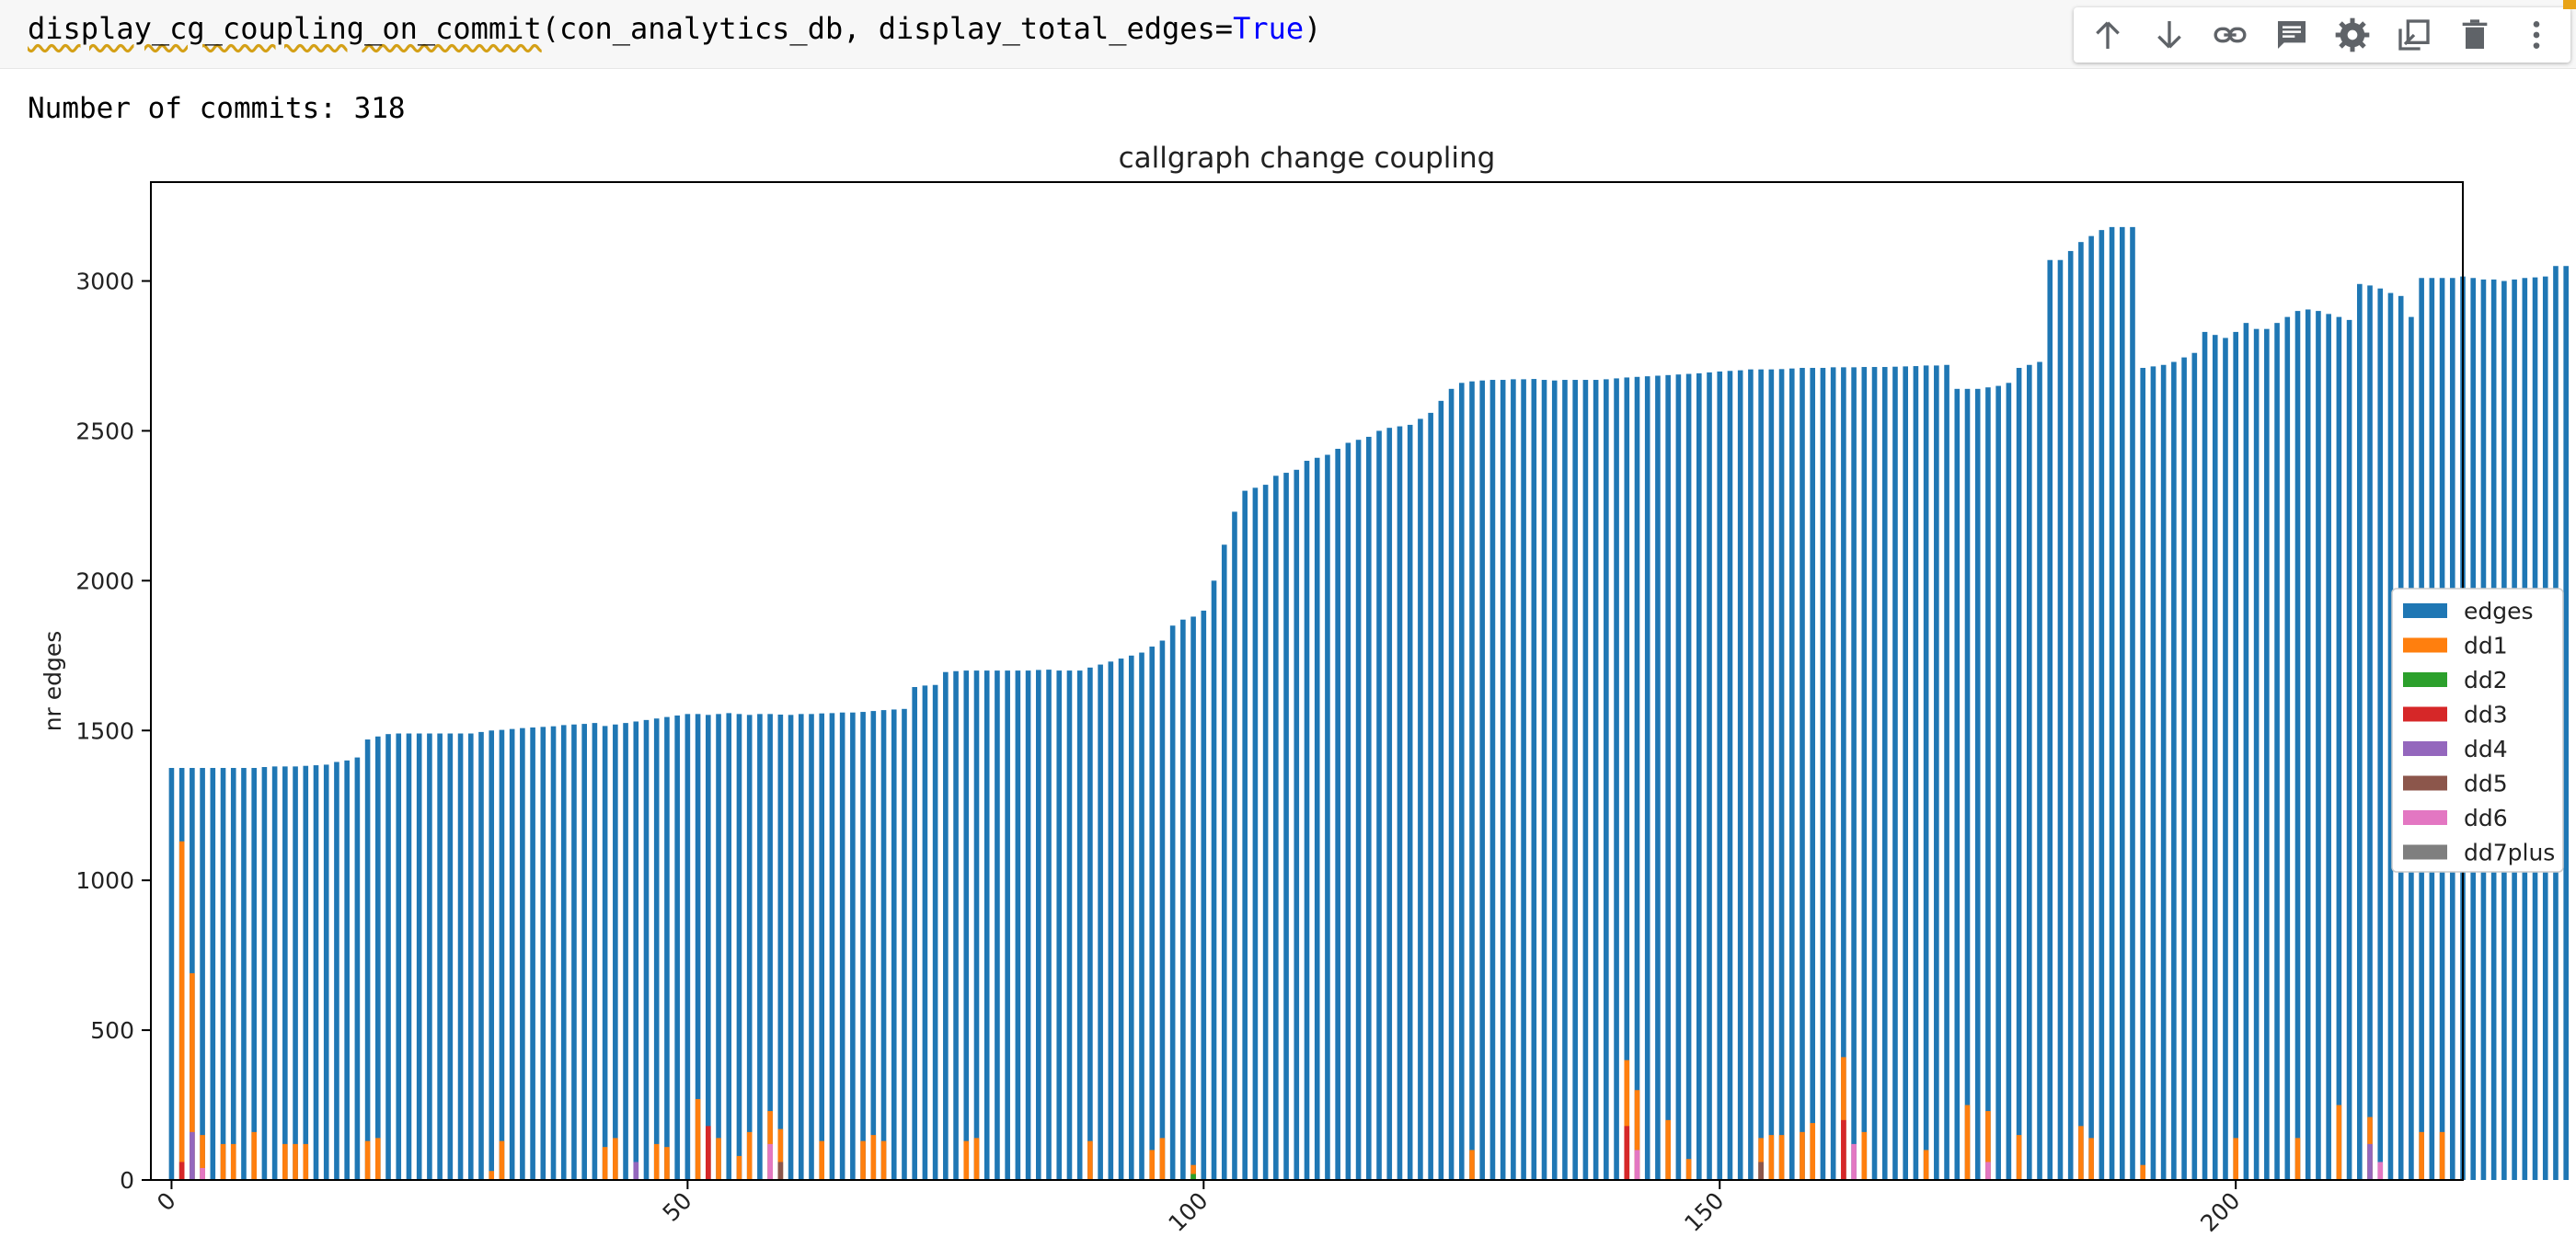 The image size is (2576, 1260). I want to click on delete-cell-button, so click(2475, 35).